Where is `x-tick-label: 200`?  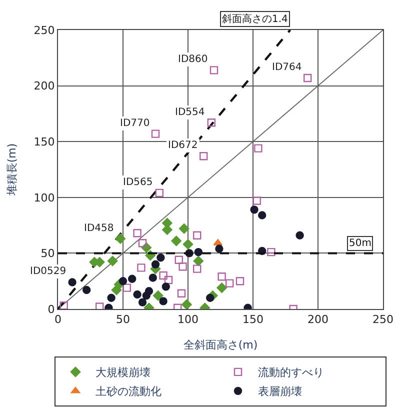 x-tick-label: 200 is located at coordinates (318, 319).